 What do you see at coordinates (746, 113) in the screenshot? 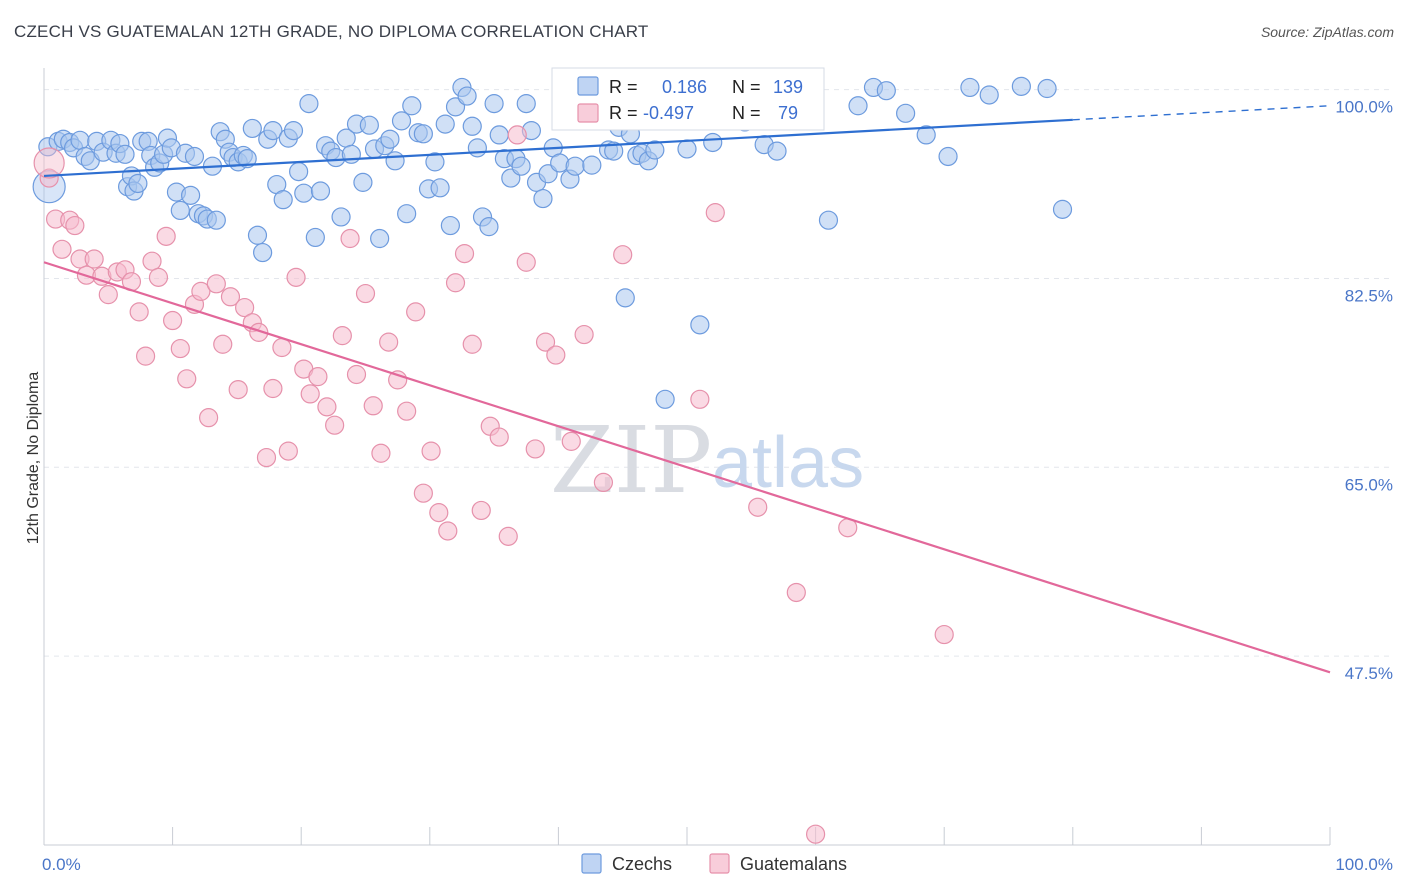
I see `legend-n-label-guatemalans: N =` at bounding box center [746, 113].